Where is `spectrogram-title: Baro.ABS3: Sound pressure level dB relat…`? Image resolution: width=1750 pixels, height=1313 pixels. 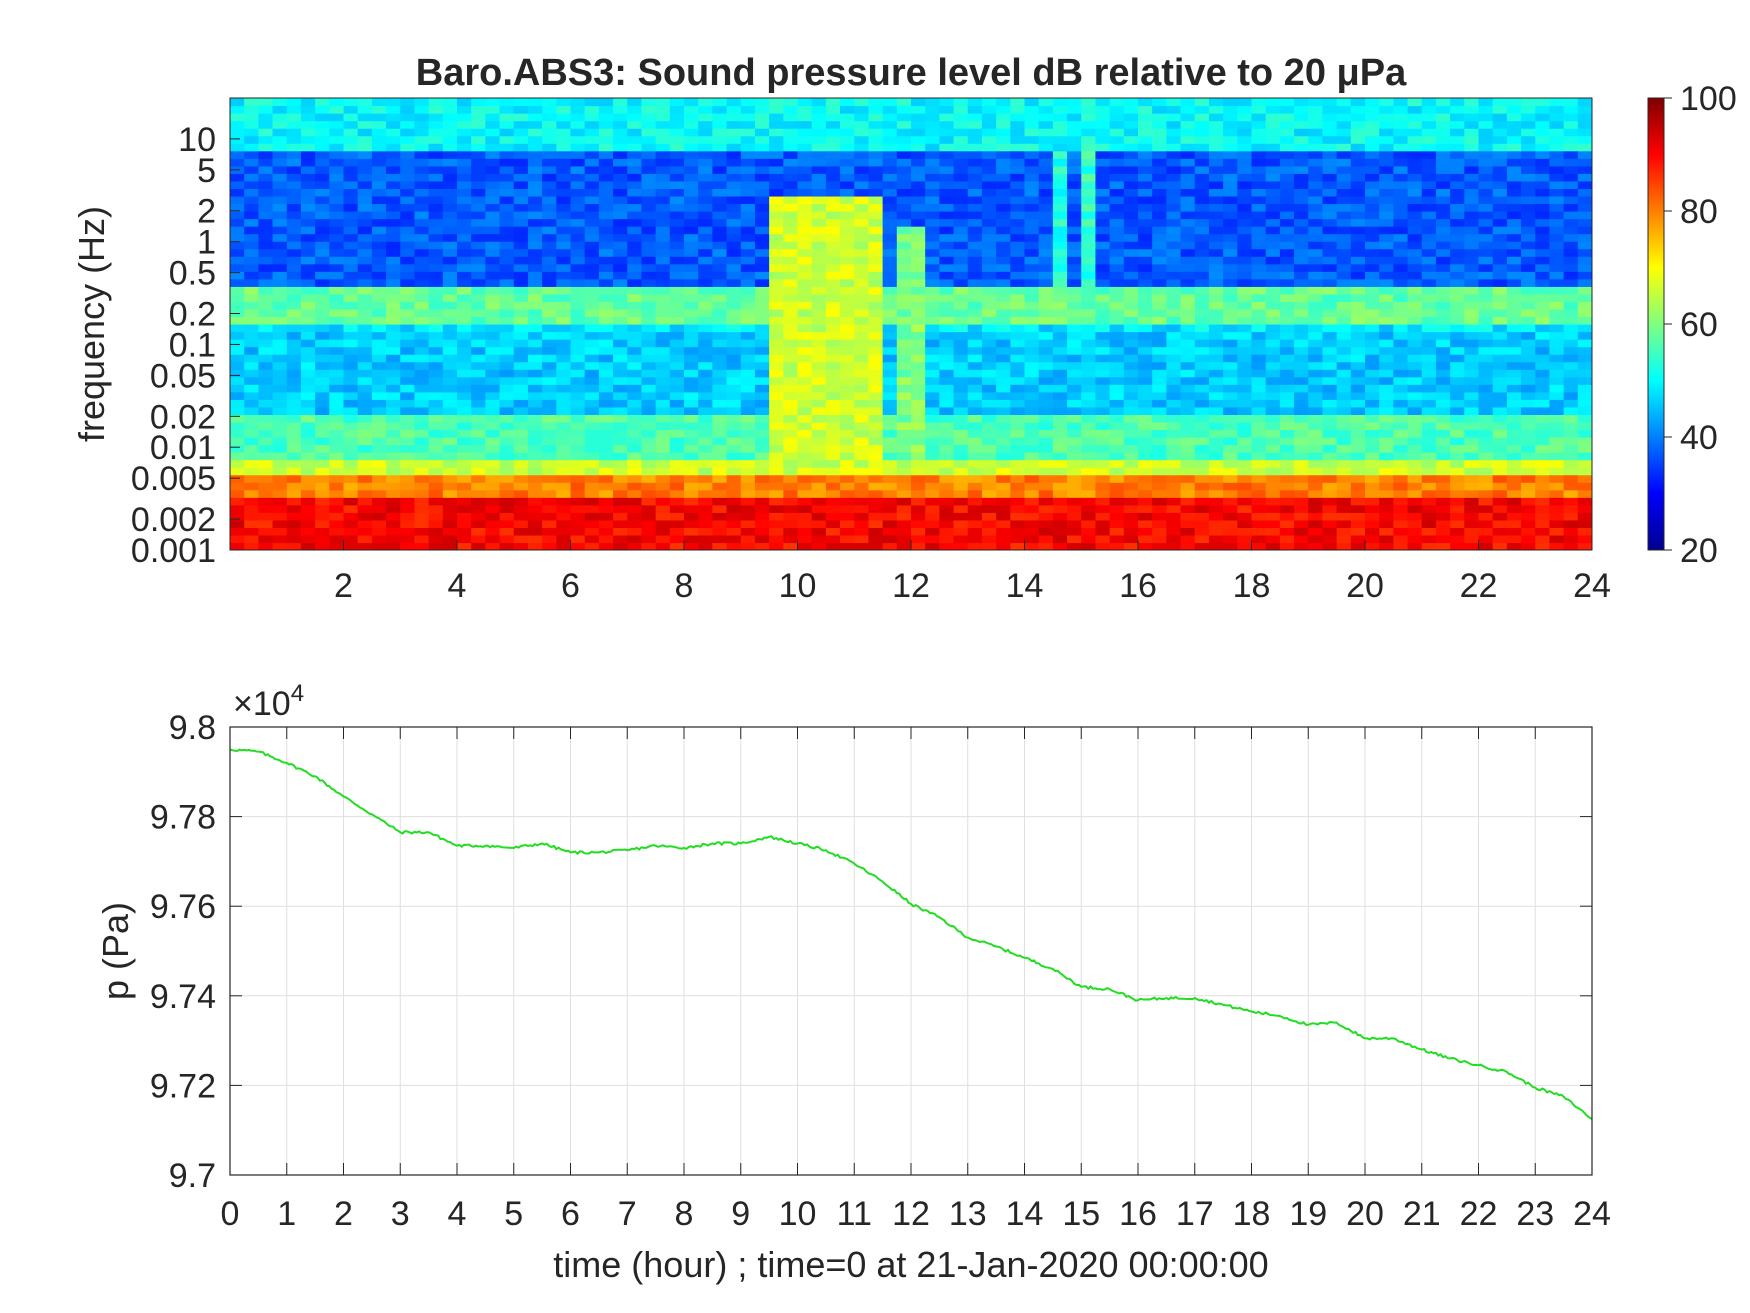
spectrogram-title: Baro.ABS3: Sound pressure level dB relat… is located at coordinates (911, 73).